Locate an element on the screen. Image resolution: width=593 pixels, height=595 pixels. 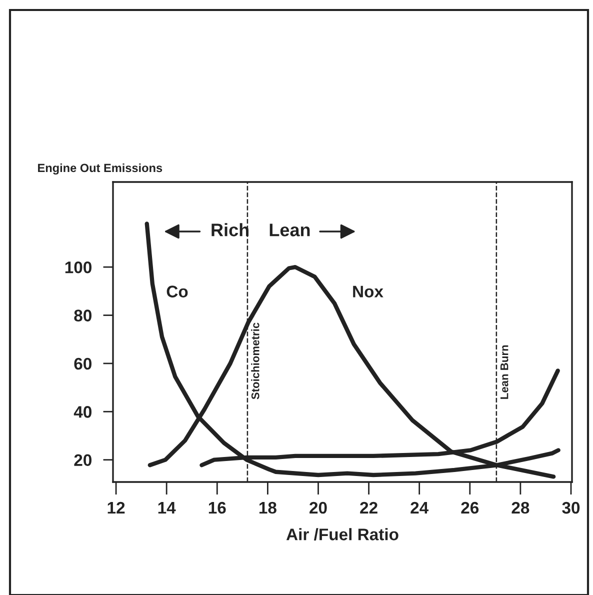
y-tick-label: 40 is located at coordinates (83, 412).